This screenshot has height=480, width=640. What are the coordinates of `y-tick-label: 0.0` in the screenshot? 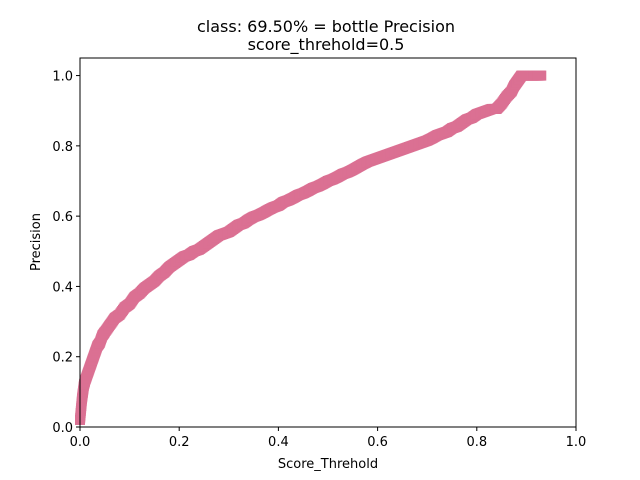 It's located at (62, 428).